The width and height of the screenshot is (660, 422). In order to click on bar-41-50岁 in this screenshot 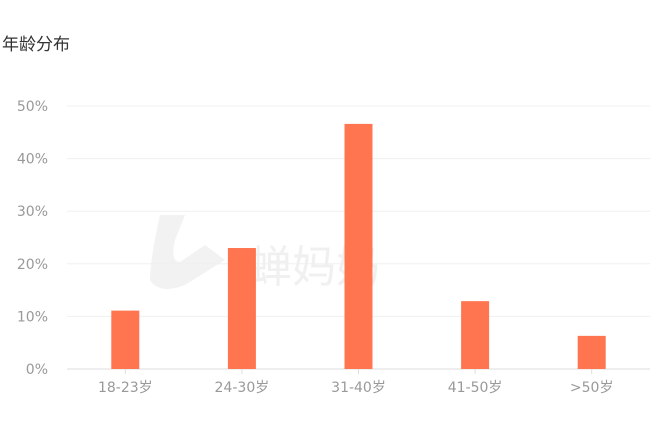, I will do `click(475, 335)`.